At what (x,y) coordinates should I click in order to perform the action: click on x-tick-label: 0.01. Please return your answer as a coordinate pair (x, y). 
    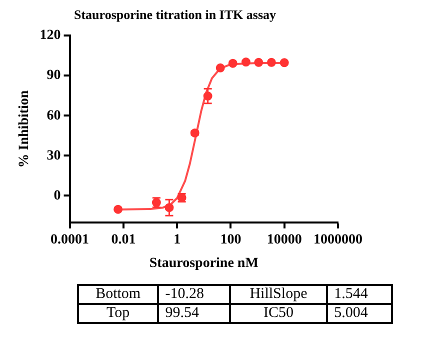
    Looking at the image, I should click on (123, 240).